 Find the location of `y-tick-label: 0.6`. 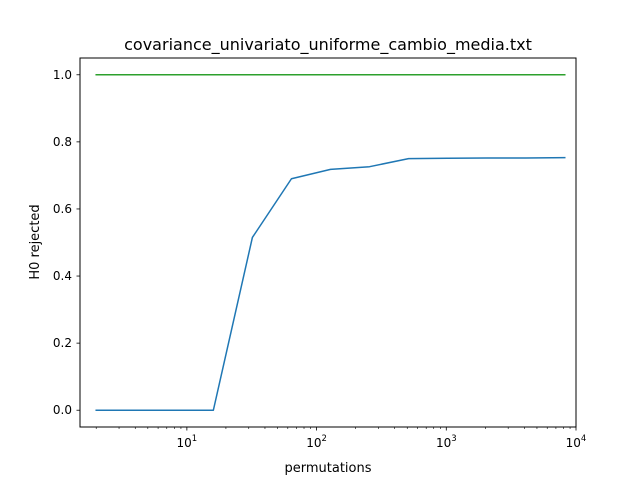

y-tick-label: 0.6 is located at coordinates (62, 209).